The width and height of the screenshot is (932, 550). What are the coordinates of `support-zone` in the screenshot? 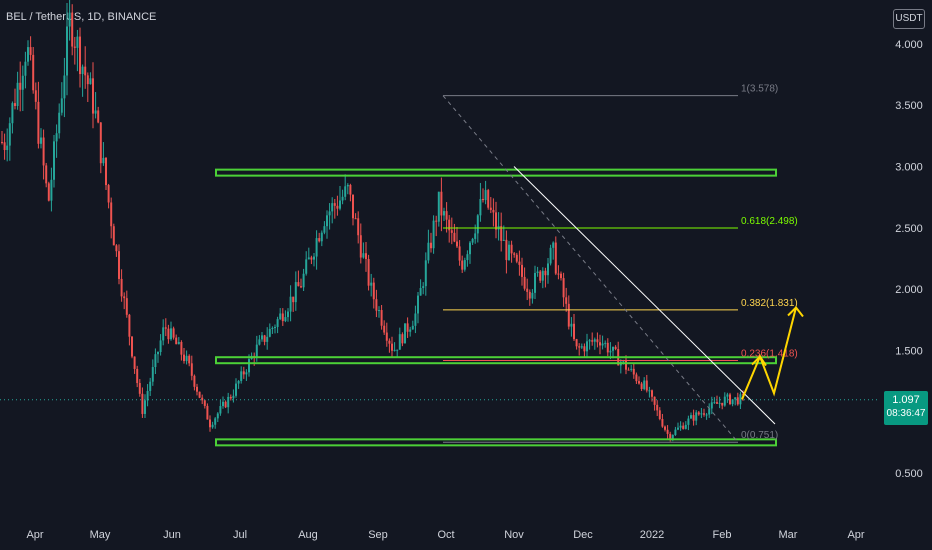 It's located at (496, 172).